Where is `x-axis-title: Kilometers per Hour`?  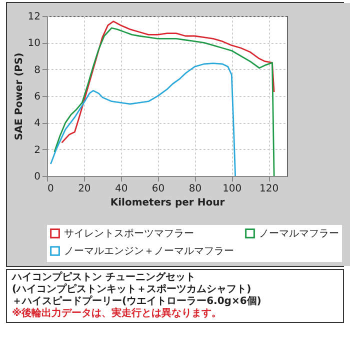
x-axis-title: Kilometers per Hour is located at coordinates (167, 203).